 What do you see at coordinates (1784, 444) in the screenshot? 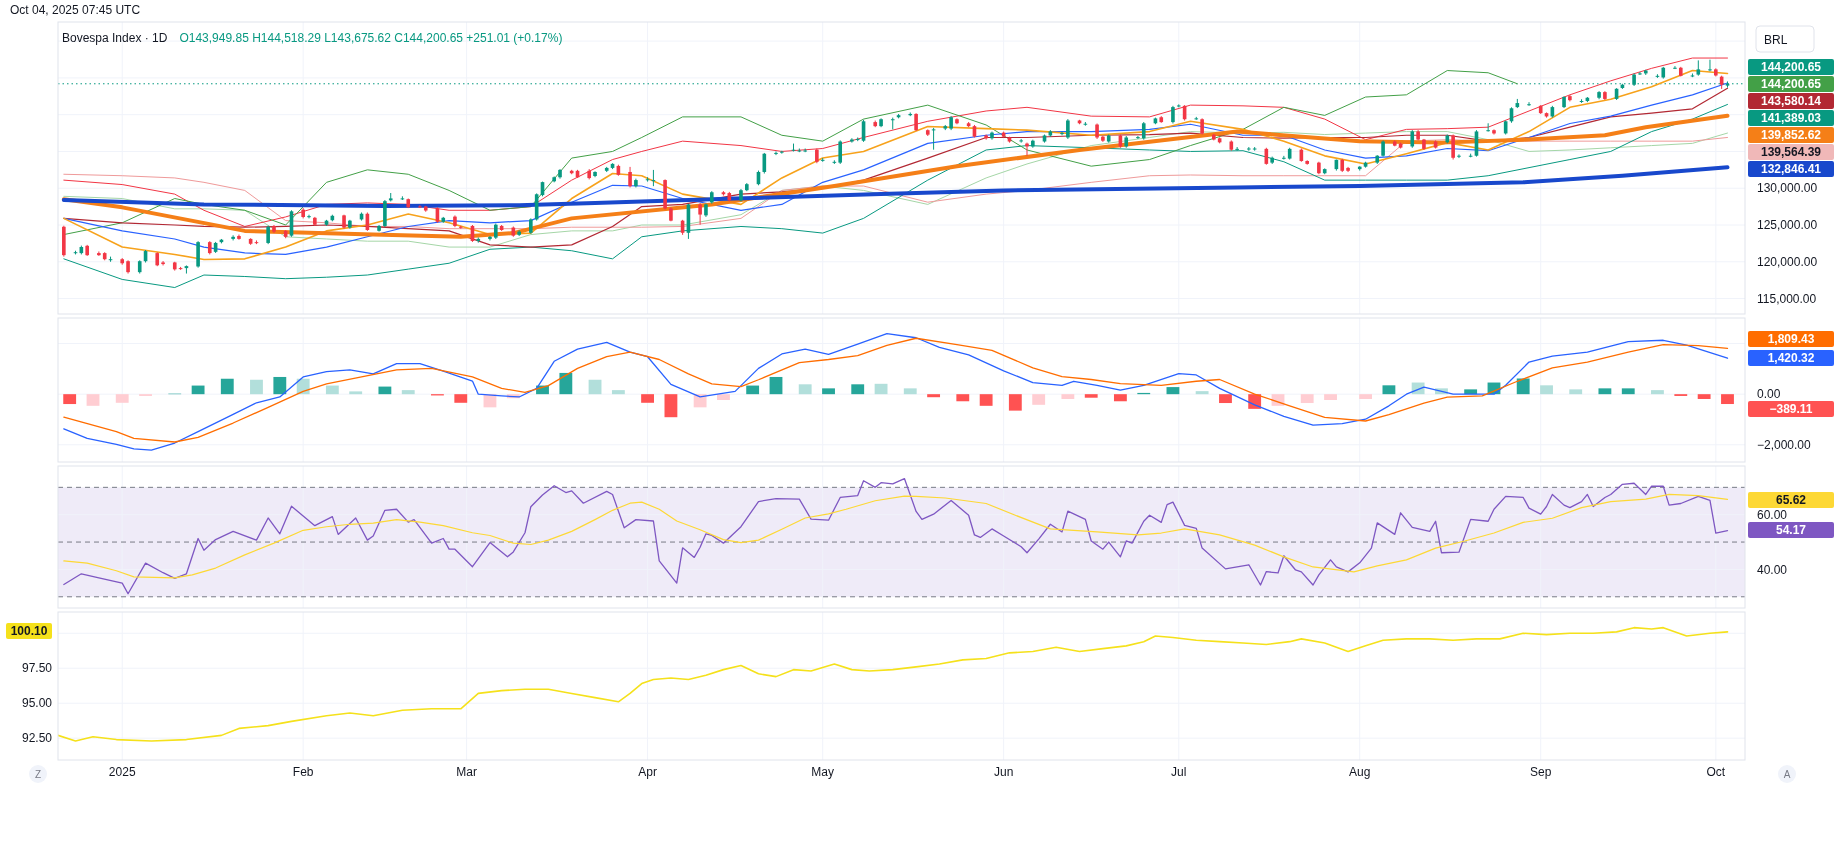
I see `y-tick-label: −2,000.00` at bounding box center [1784, 444].